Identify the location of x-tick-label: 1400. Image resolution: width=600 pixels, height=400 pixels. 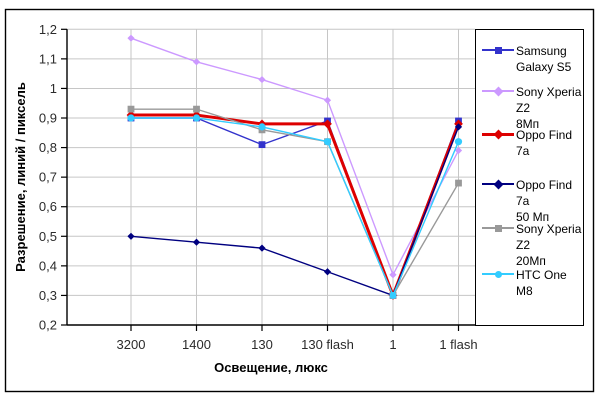
(196, 344).